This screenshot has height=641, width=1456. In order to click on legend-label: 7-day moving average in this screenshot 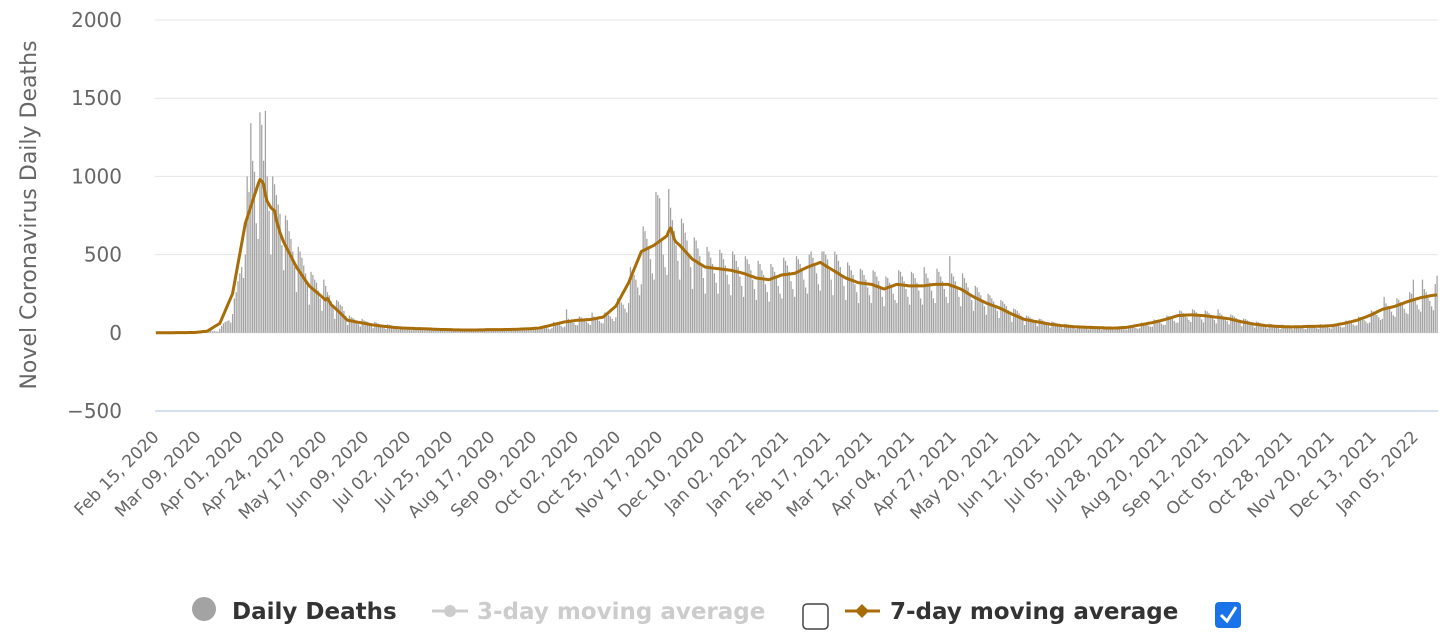, I will do `click(1034, 612)`.